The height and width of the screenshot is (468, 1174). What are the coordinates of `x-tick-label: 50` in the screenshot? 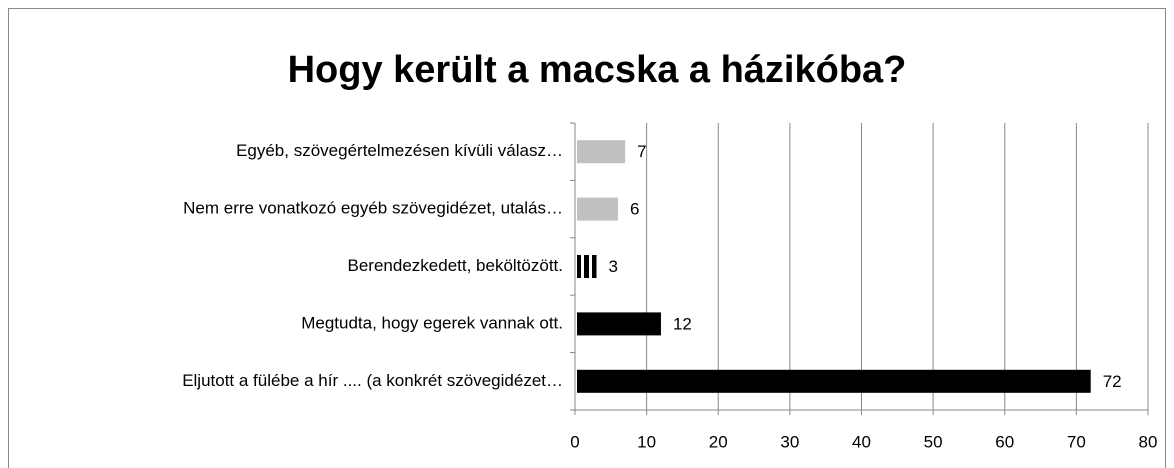 It's located at (933, 441).